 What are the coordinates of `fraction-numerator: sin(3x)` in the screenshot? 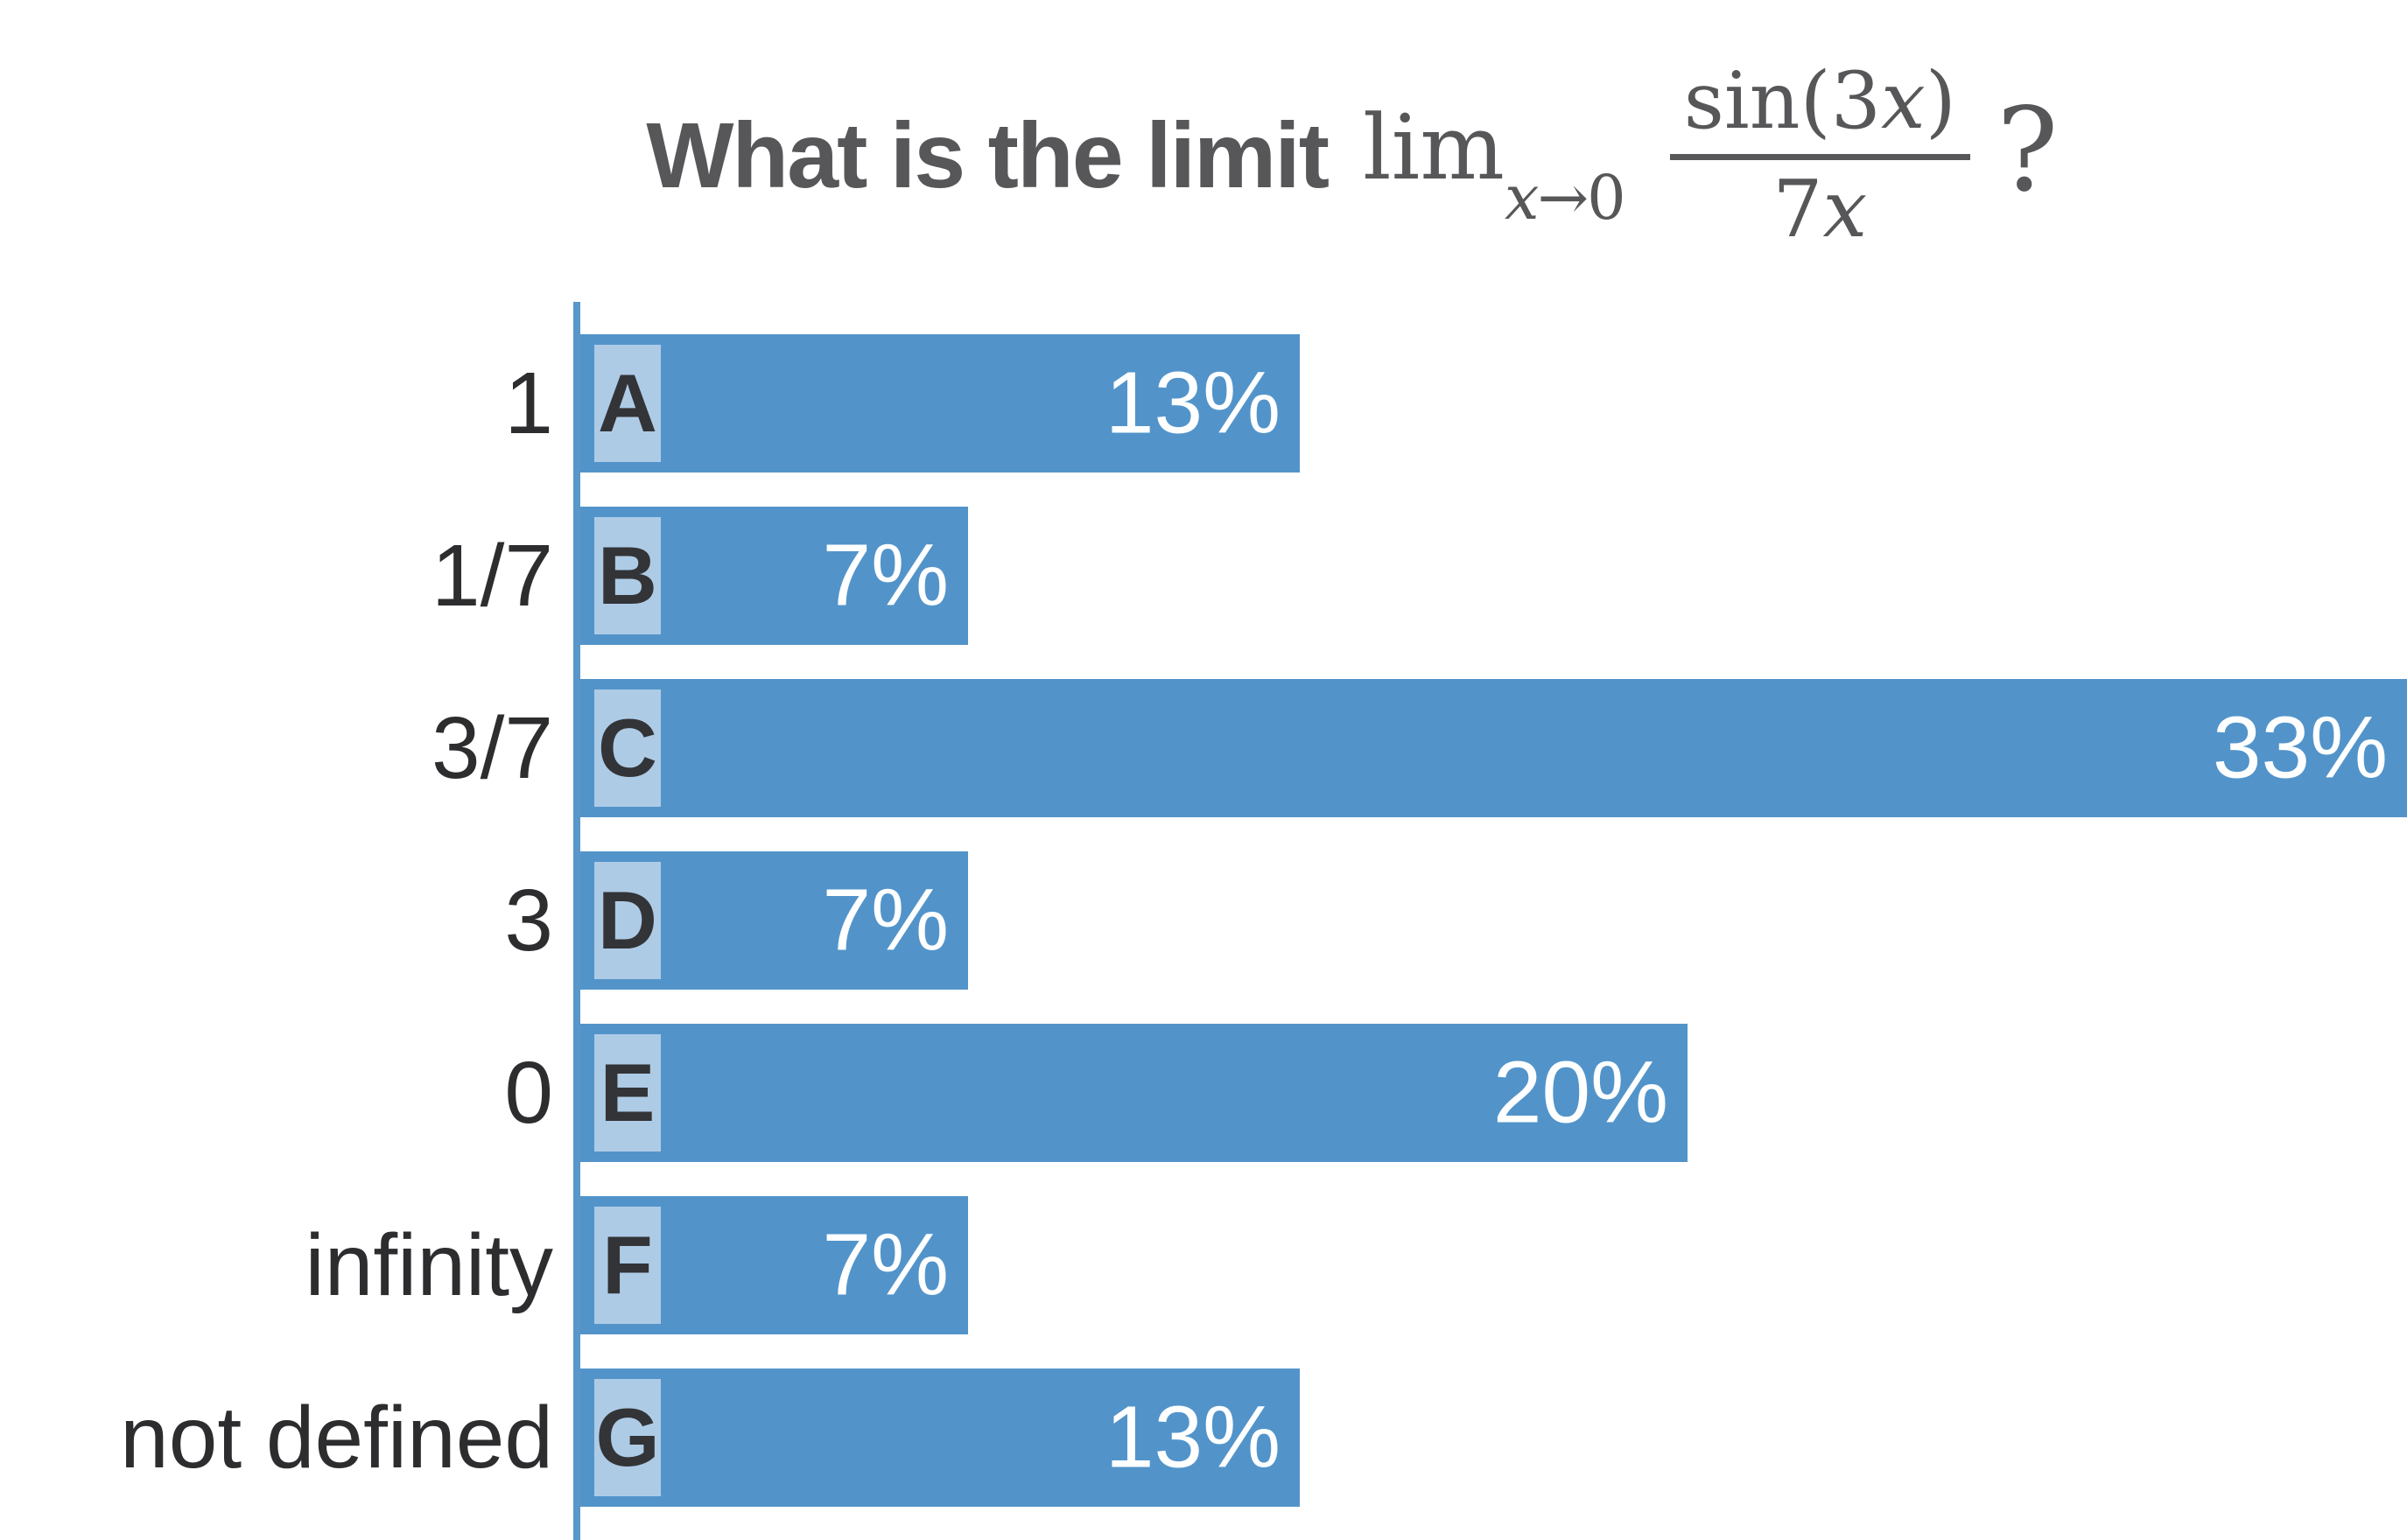 It's located at (1820, 107).